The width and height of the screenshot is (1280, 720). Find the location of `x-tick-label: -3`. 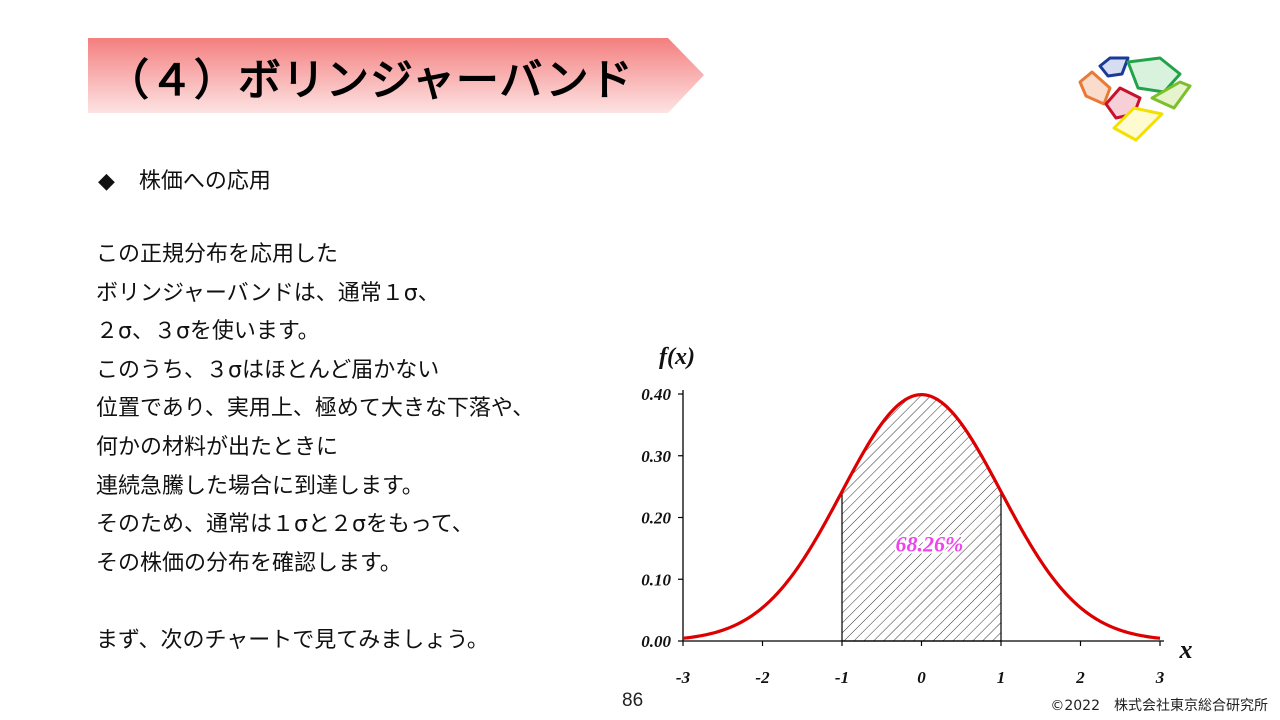

x-tick-label: -3 is located at coordinates (683, 677).